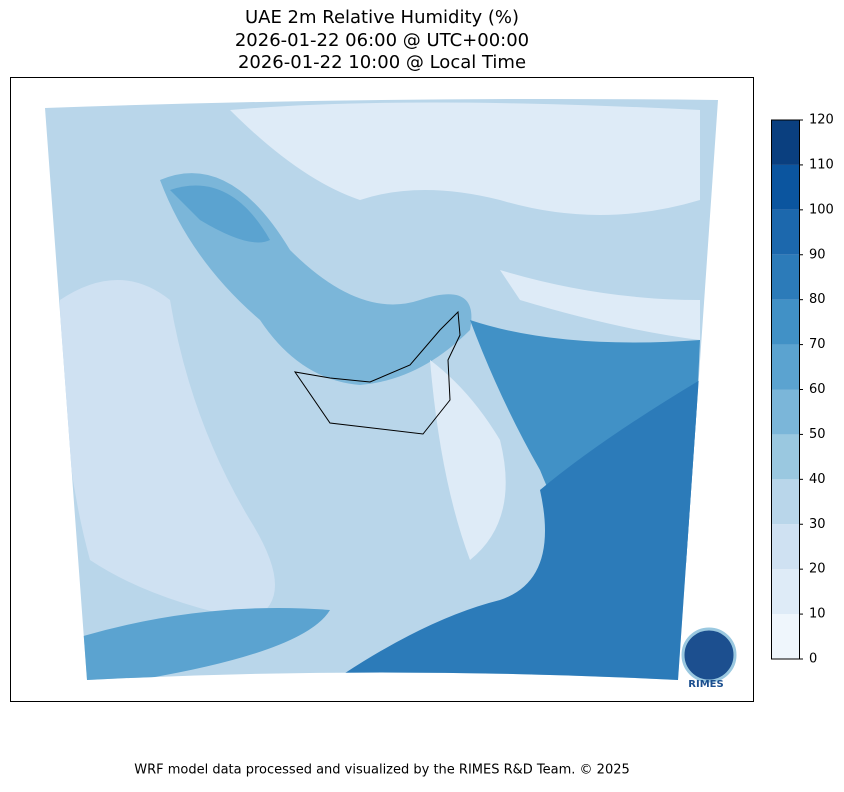  What do you see at coordinates (382, 40) in the screenshot?
I see `title-line: 2026-01-22 06:00 @ UTC+00:00` at bounding box center [382, 40].